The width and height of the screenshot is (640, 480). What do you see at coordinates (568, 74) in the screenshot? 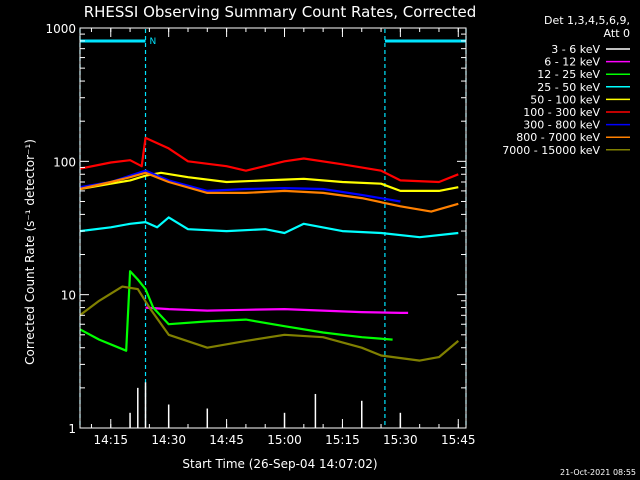
I see `legend-label: 12 - 25 keV` at bounding box center [568, 74].